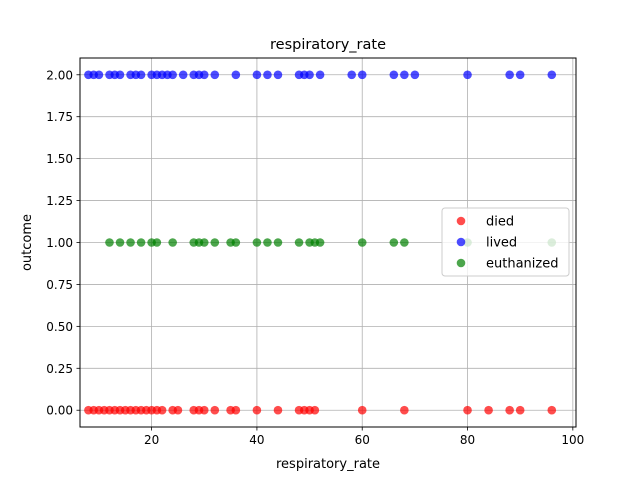  What do you see at coordinates (151, 440) in the screenshot?
I see `x-tick-label: 20` at bounding box center [151, 440].